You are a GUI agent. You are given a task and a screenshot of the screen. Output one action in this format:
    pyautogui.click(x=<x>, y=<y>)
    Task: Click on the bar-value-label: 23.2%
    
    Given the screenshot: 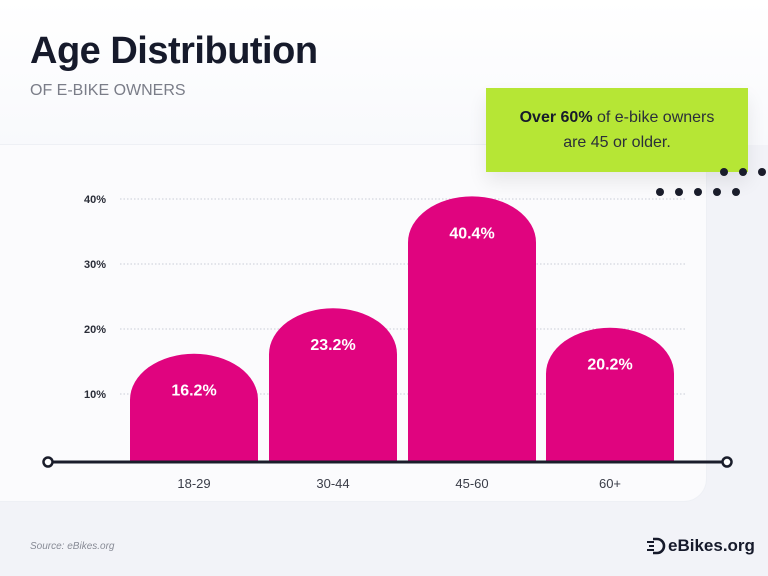 What is the action you would take?
    pyautogui.click(x=332, y=345)
    